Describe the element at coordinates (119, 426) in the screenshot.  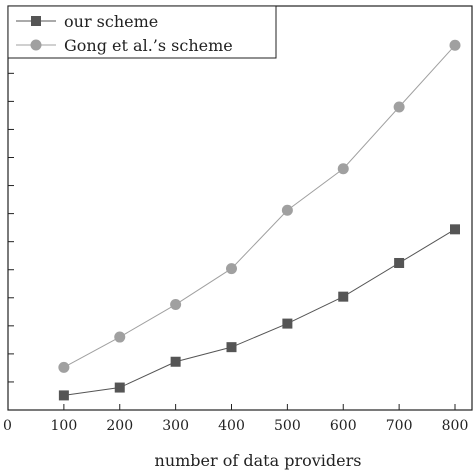
I see `x-tick-label: 200` at that location.